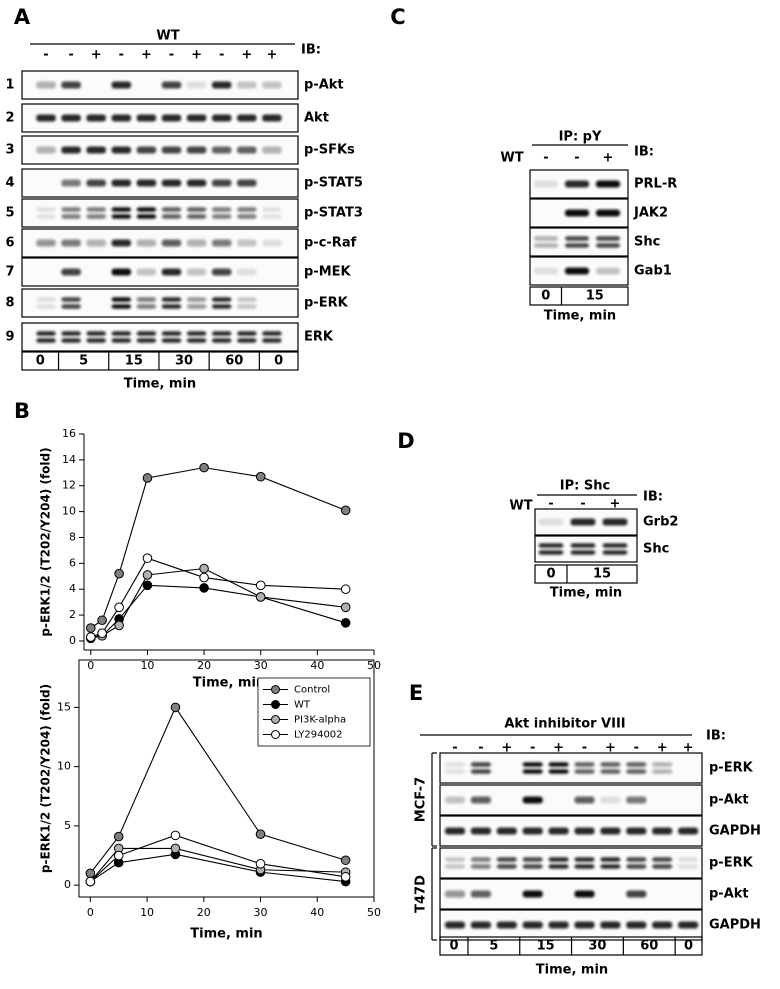  What do you see at coordinates (46, 778) in the screenshot?
I see `y-axis-label: p-ERK1/2 (T202/Y204) (fold)` at bounding box center [46, 778].